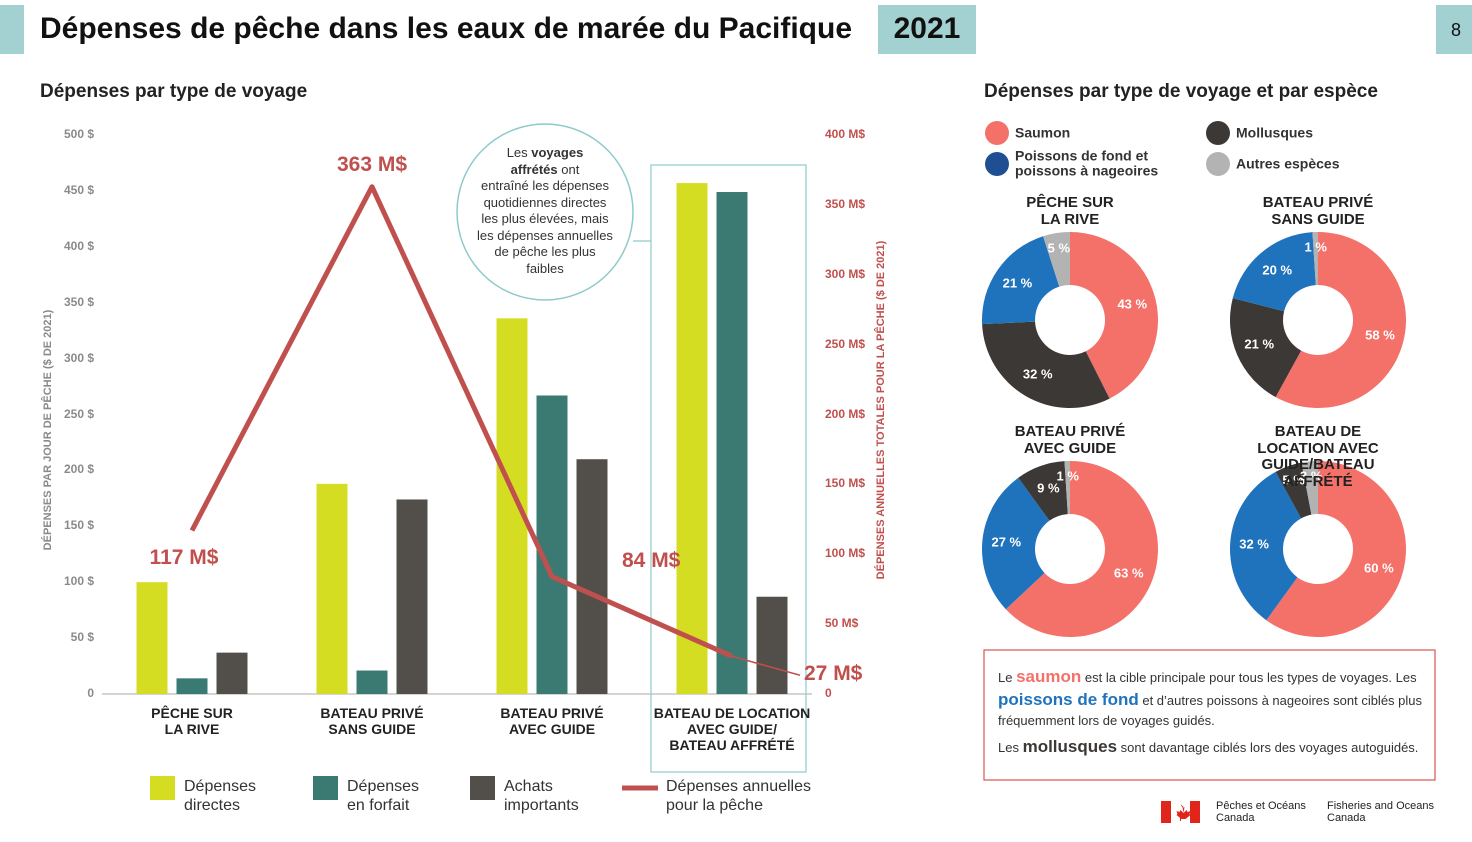 The height and width of the screenshot is (842, 1472). What do you see at coordinates (845, 273) in the screenshot?
I see `y2-tick-label: 300 M$` at bounding box center [845, 273].